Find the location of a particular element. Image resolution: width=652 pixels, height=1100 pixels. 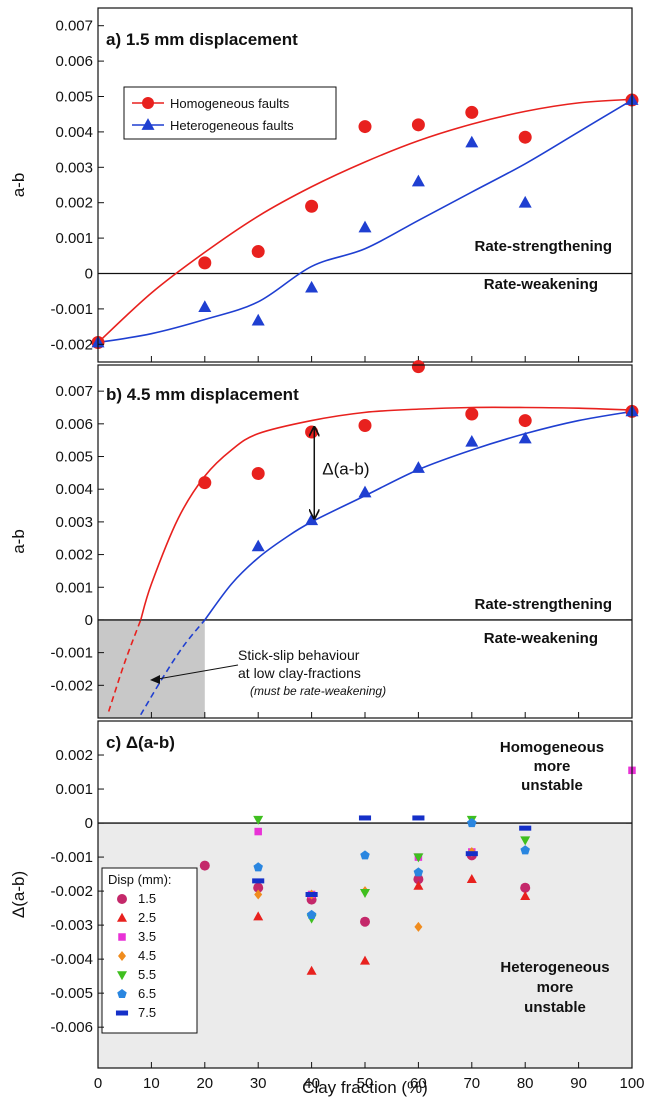

y-axis-title: Δ(a-b) is located at coordinates (18, 894).